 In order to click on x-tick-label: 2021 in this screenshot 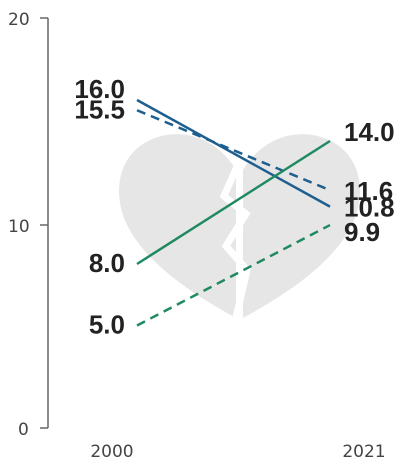, I will do `click(363, 452)`.